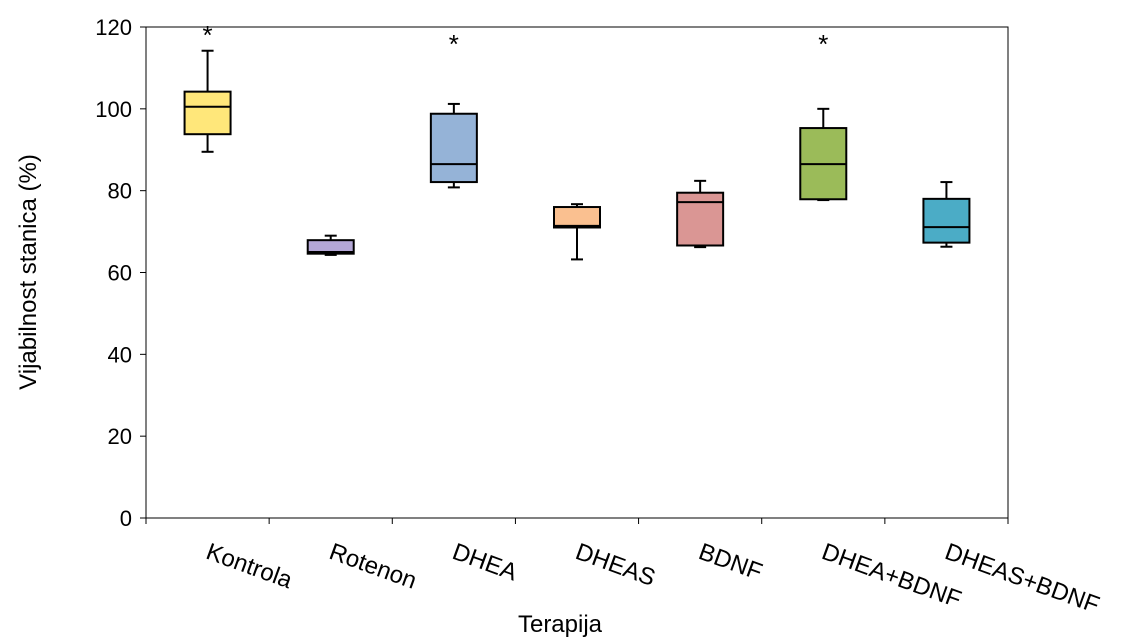  What do you see at coordinates (126, 518) in the screenshot?
I see `y-tick-label: 0` at bounding box center [126, 518].